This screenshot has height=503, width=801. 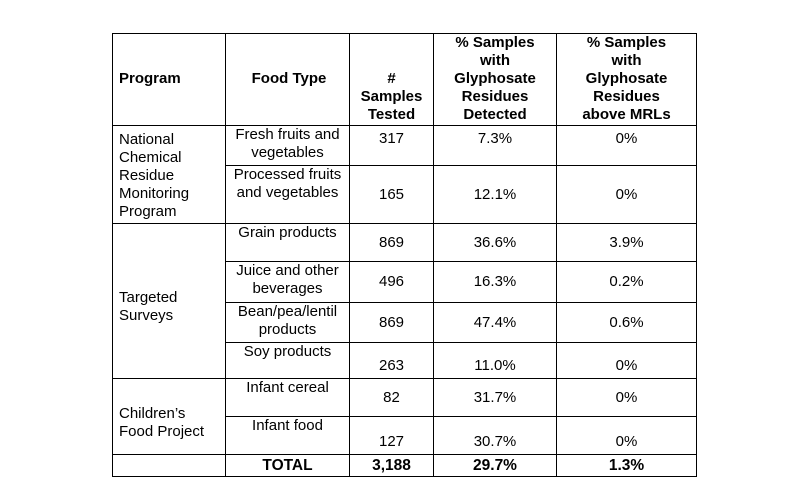 What do you see at coordinates (391, 435) in the screenshot?
I see `samples-tested: 127` at bounding box center [391, 435].